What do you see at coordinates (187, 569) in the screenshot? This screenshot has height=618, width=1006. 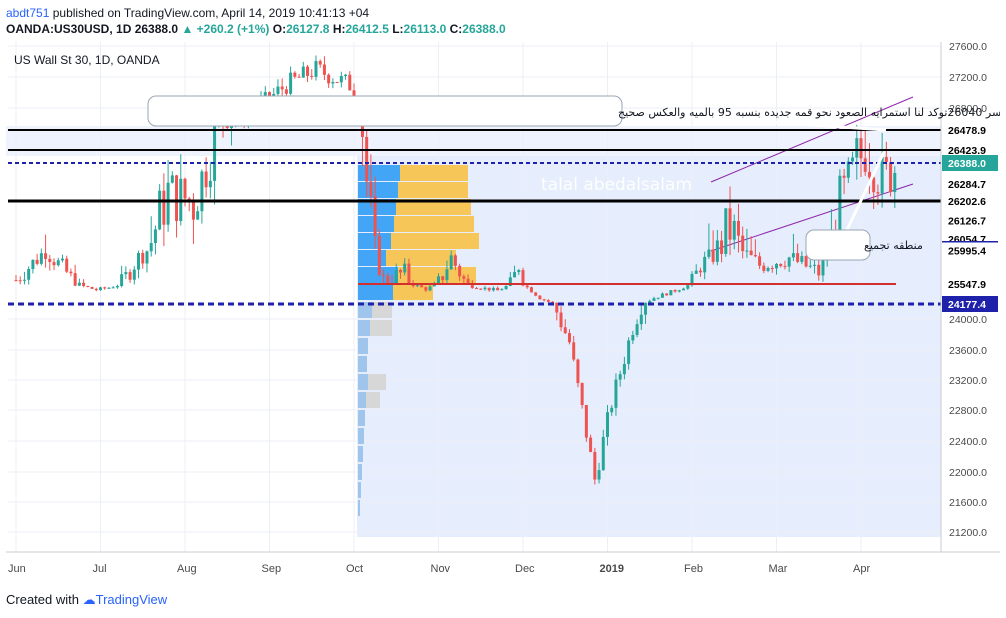 I see `x-tick-label: Aug` at bounding box center [187, 569].